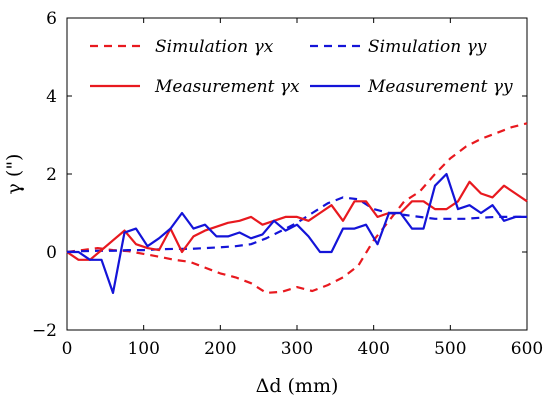  Describe the element at coordinates (373, 349) in the screenshot. I see `x-tick-label: 400` at that location.